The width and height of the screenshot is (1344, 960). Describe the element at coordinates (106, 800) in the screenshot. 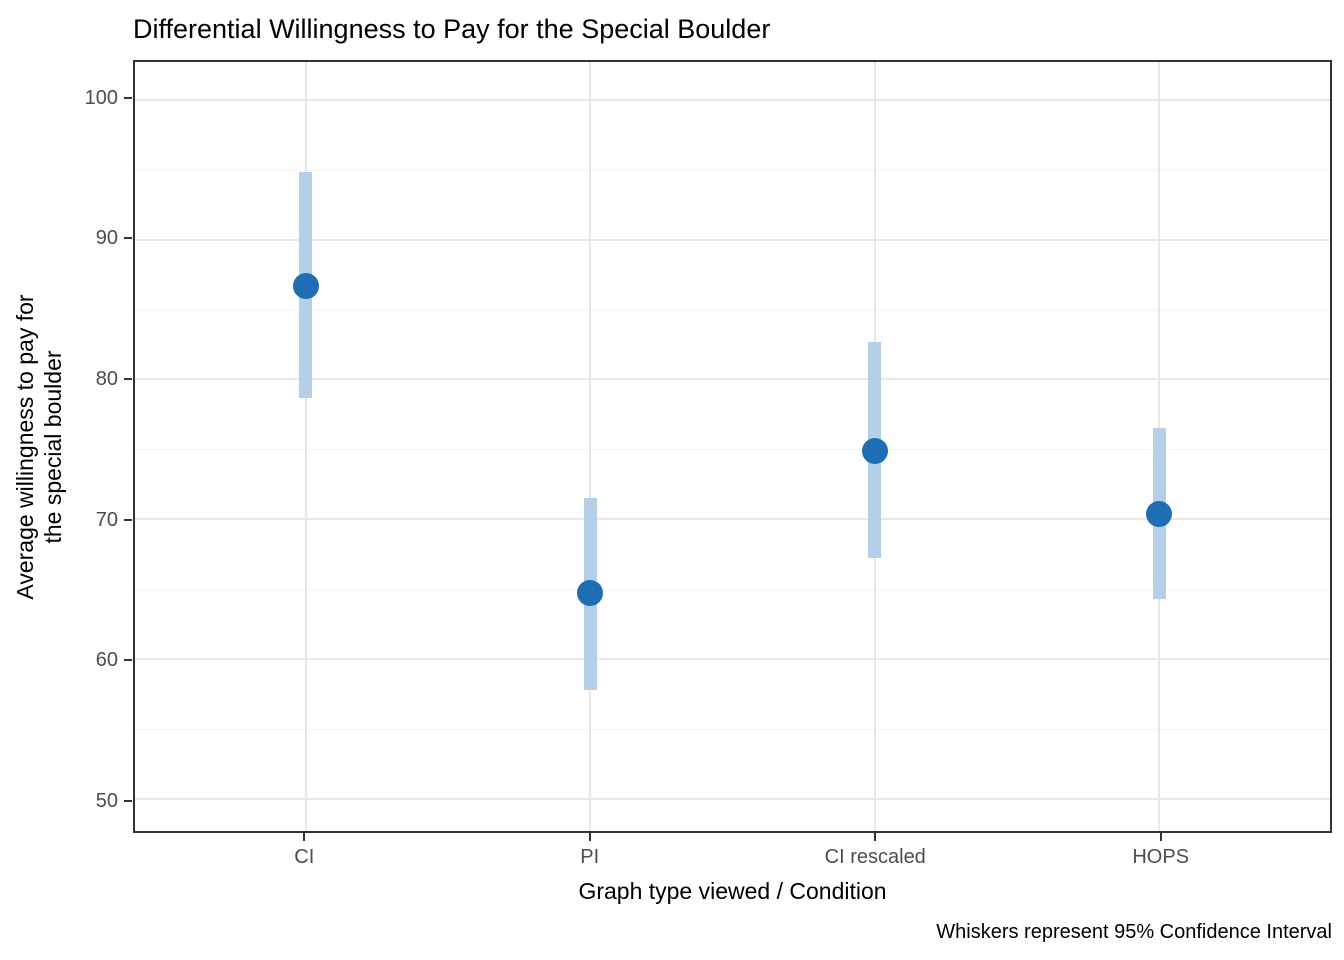

I see `y-tick-label: 50` at that location.